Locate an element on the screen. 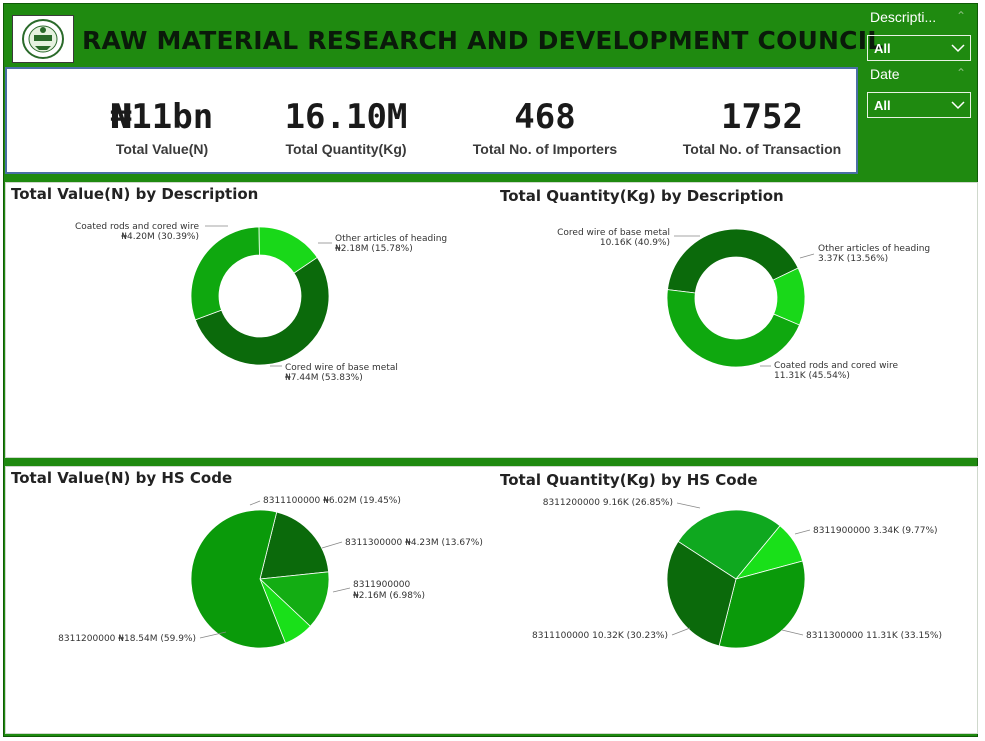 The height and width of the screenshot is (741, 985). chart-title: Total Value(N) by Description is located at coordinates (135, 194).